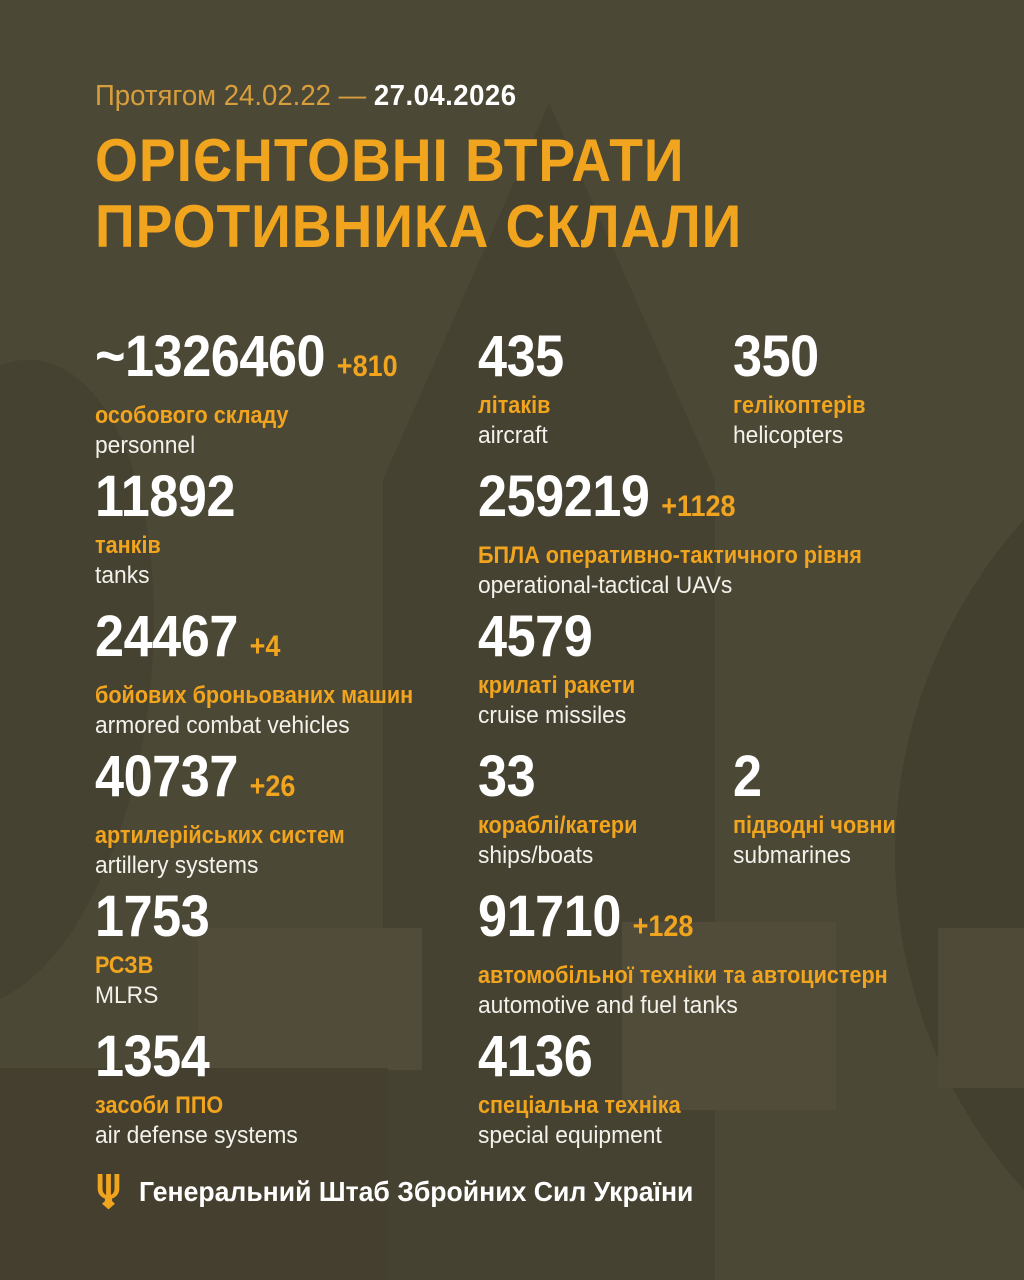 The width and height of the screenshot is (1024, 1280). I want to click on stat-label-uk: спеціальна техніка, so click(579, 1105).